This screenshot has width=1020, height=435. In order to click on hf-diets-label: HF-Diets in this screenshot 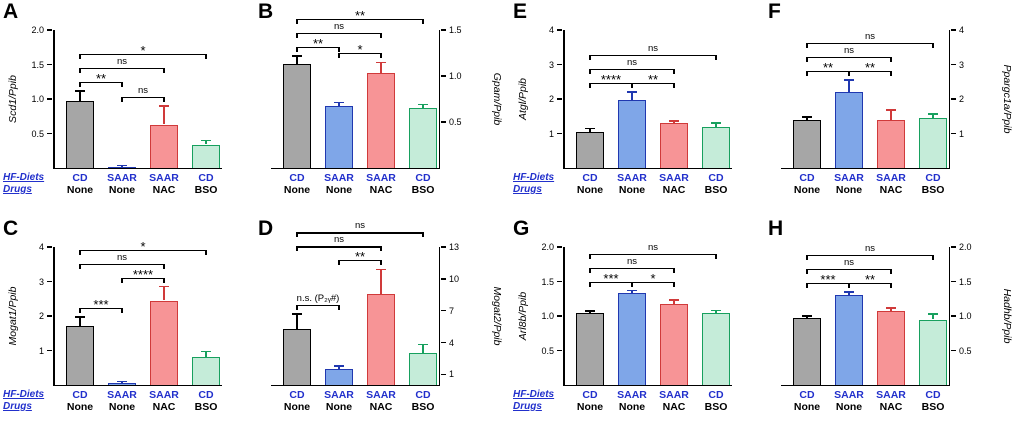, I will do `click(24, 177)`.